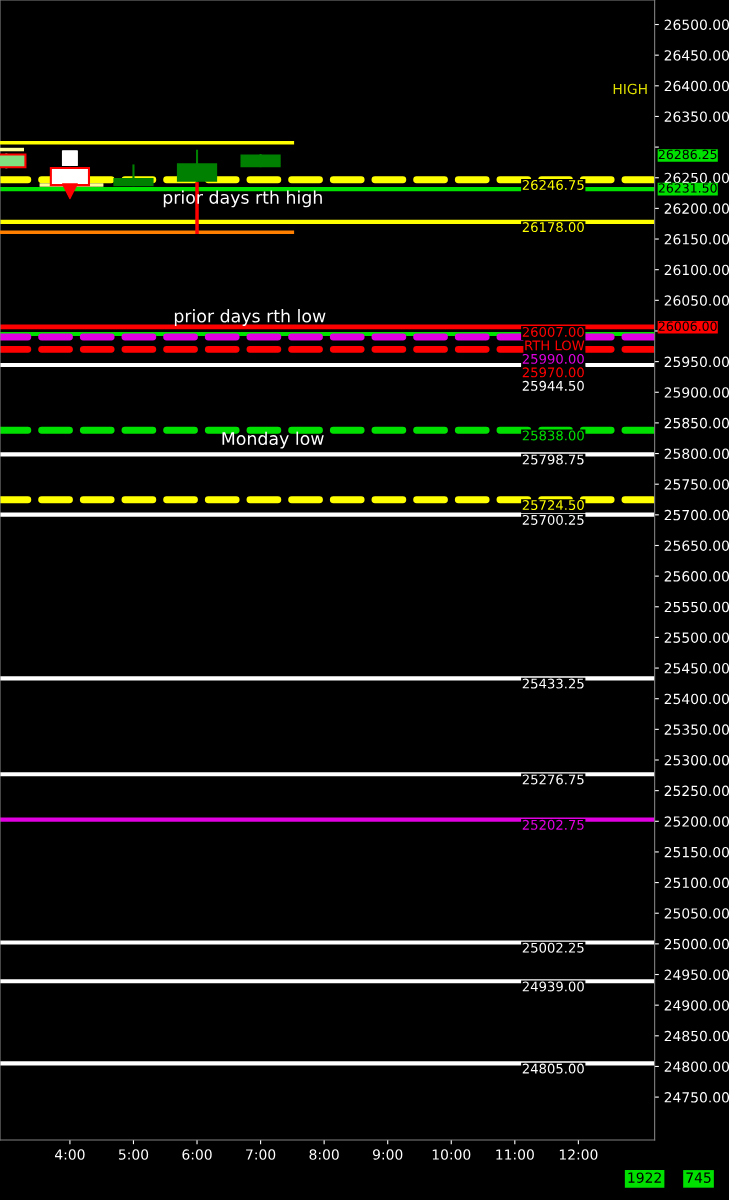  What do you see at coordinates (197, 1154) in the screenshot?
I see `x-tick-label: 6:00` at bounding box center [197, 1154].